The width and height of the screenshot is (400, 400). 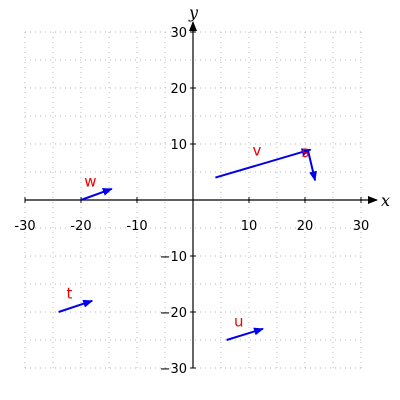 What do you see at coordinates (178, 145) in the screenshot?
I see `y-tick-label: 10` at bounding box center [178, 145].